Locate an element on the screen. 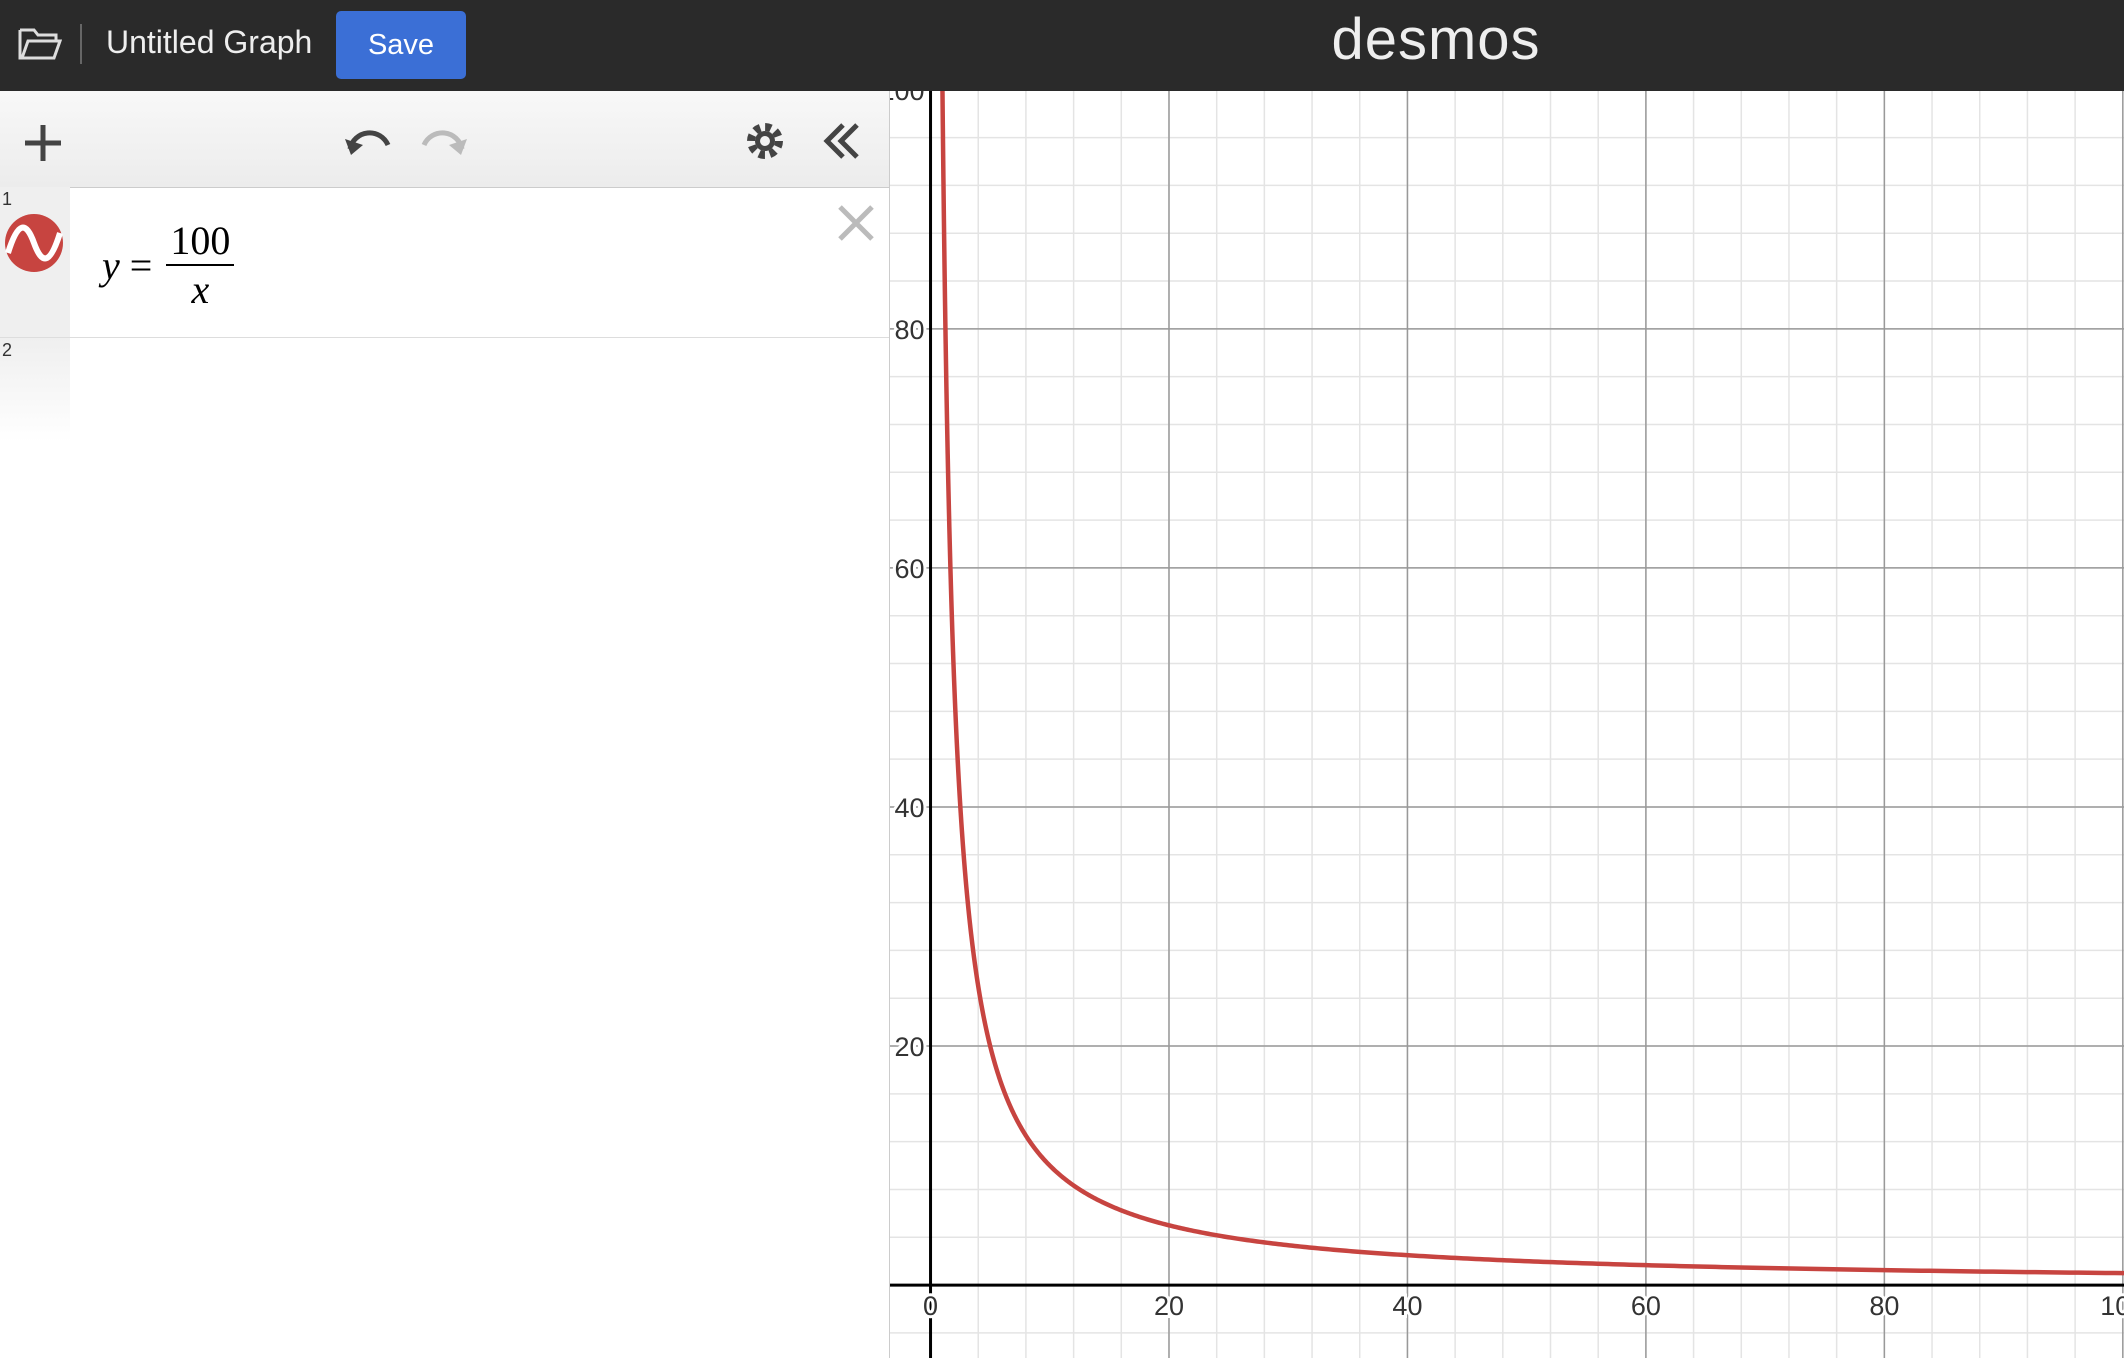 The height and width of the screenshot is (1358, 2124). gutter is located at coordinates (35, 390).